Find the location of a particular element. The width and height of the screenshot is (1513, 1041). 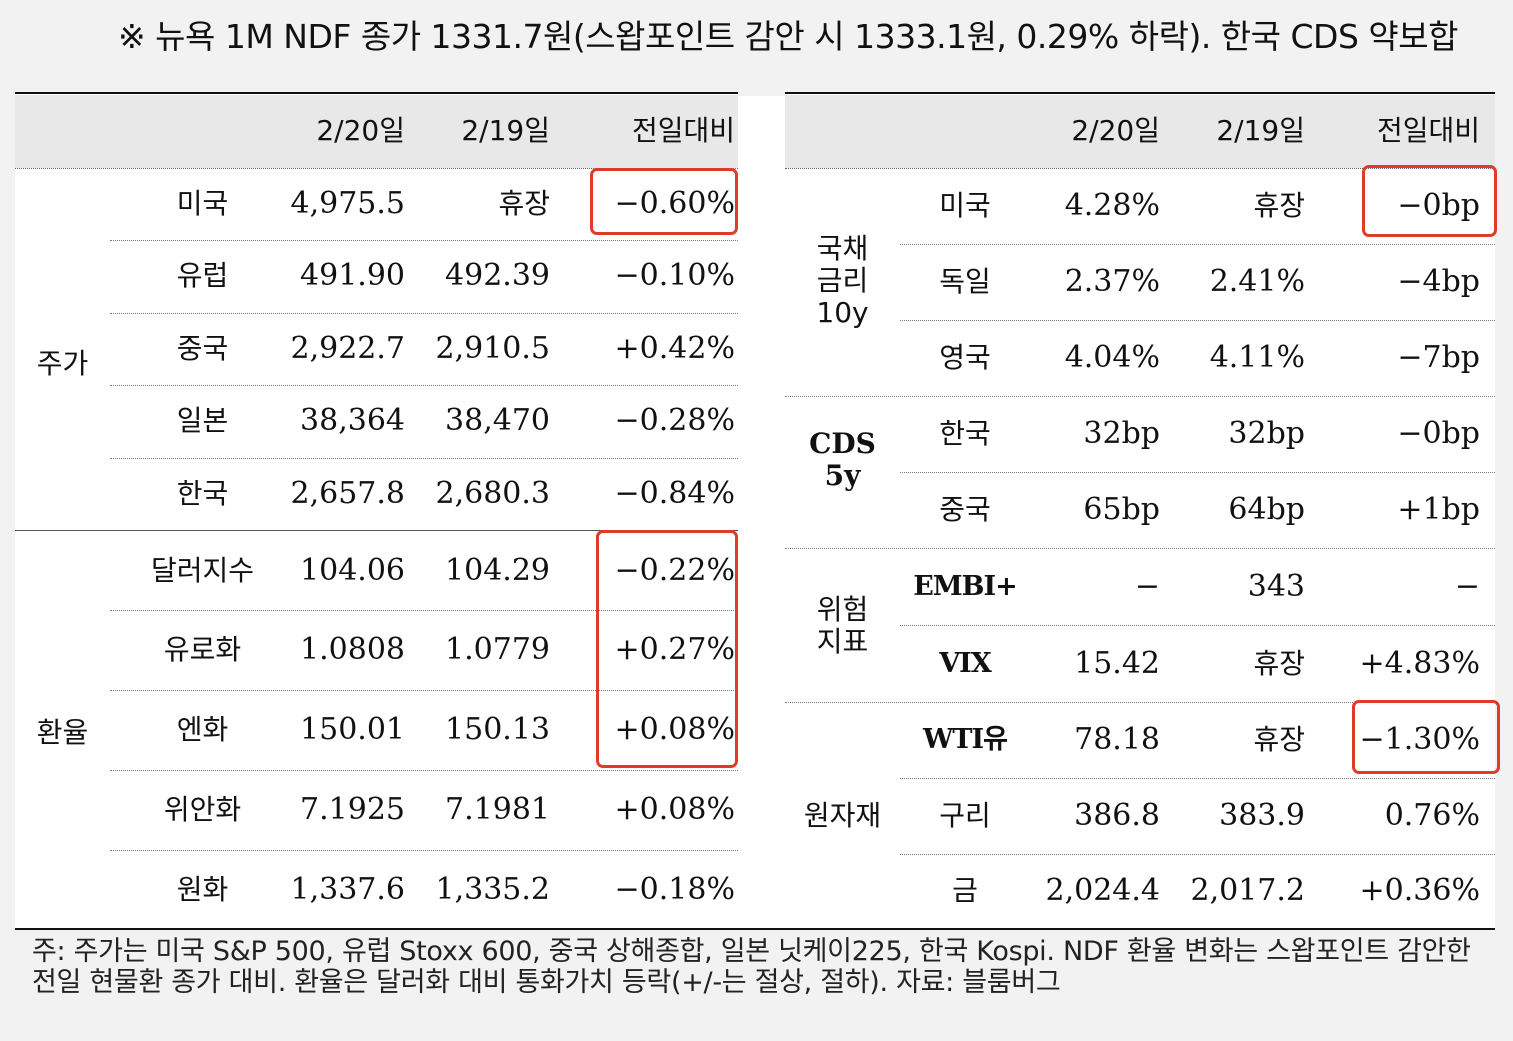

row-label: 엔화 is located at coordinates (202, 729).